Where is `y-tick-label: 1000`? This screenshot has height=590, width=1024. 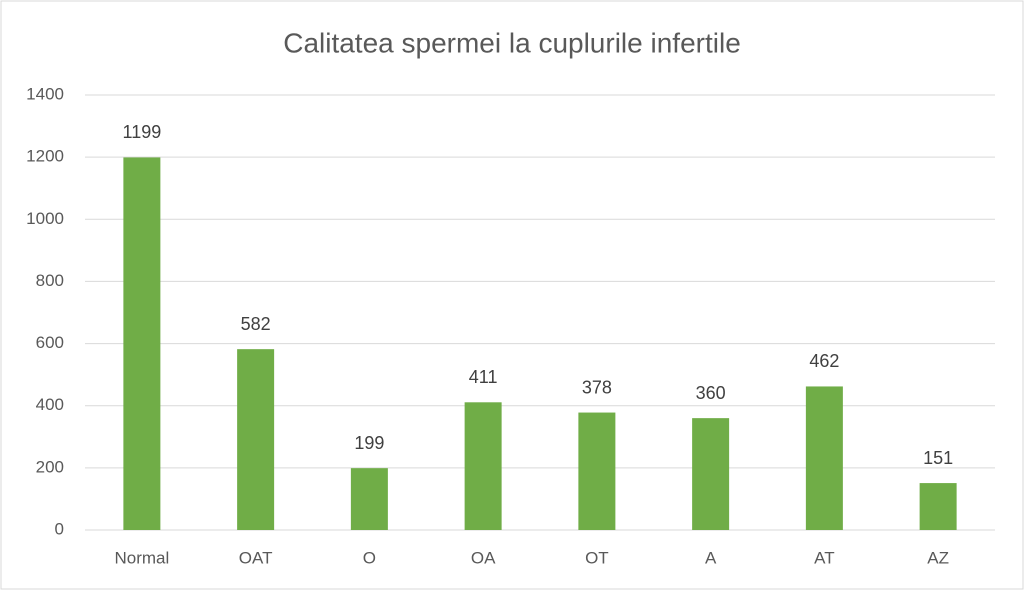
y-tick-label: 1000 is located at coordinates (45, 218).